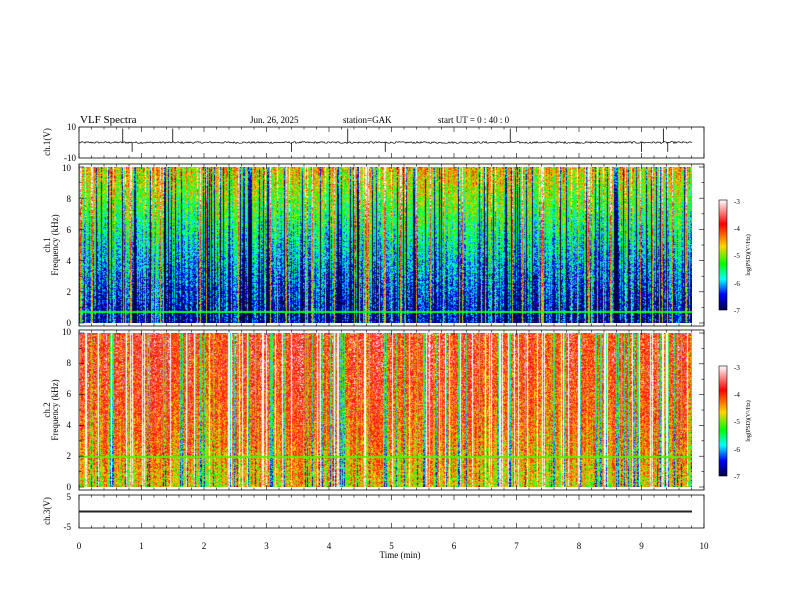 The image size is (792, 612). I want to click on ch2-colorbar-ticks: -3 -4 -5 -6 -7, so click(737, 422).